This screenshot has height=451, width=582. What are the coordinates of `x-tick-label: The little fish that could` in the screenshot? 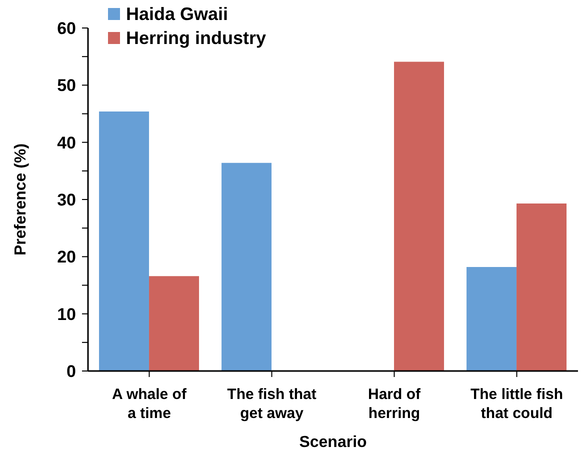 It's located at (517, 404).